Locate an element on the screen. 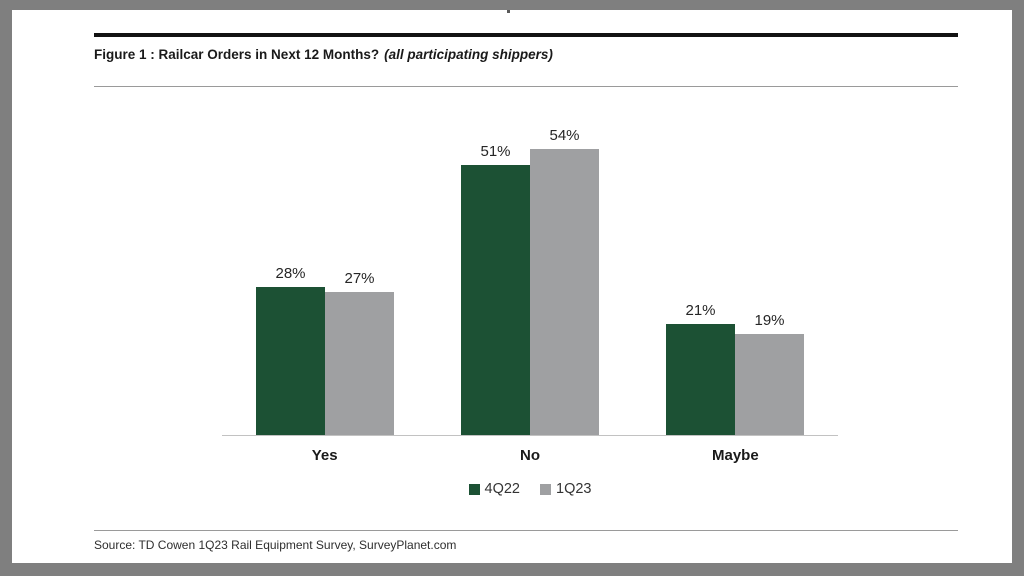  legend-label-4q22: 4Q22 is located at coordinates (502, 489).